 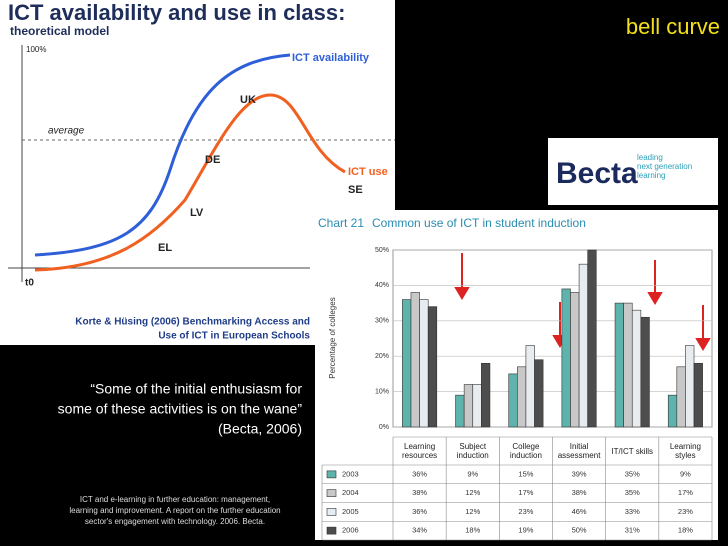 What do you see at coordinates (673, 26) in the screenshot?
I see `corner-label: bell curve` at bounding box center [673, 26].